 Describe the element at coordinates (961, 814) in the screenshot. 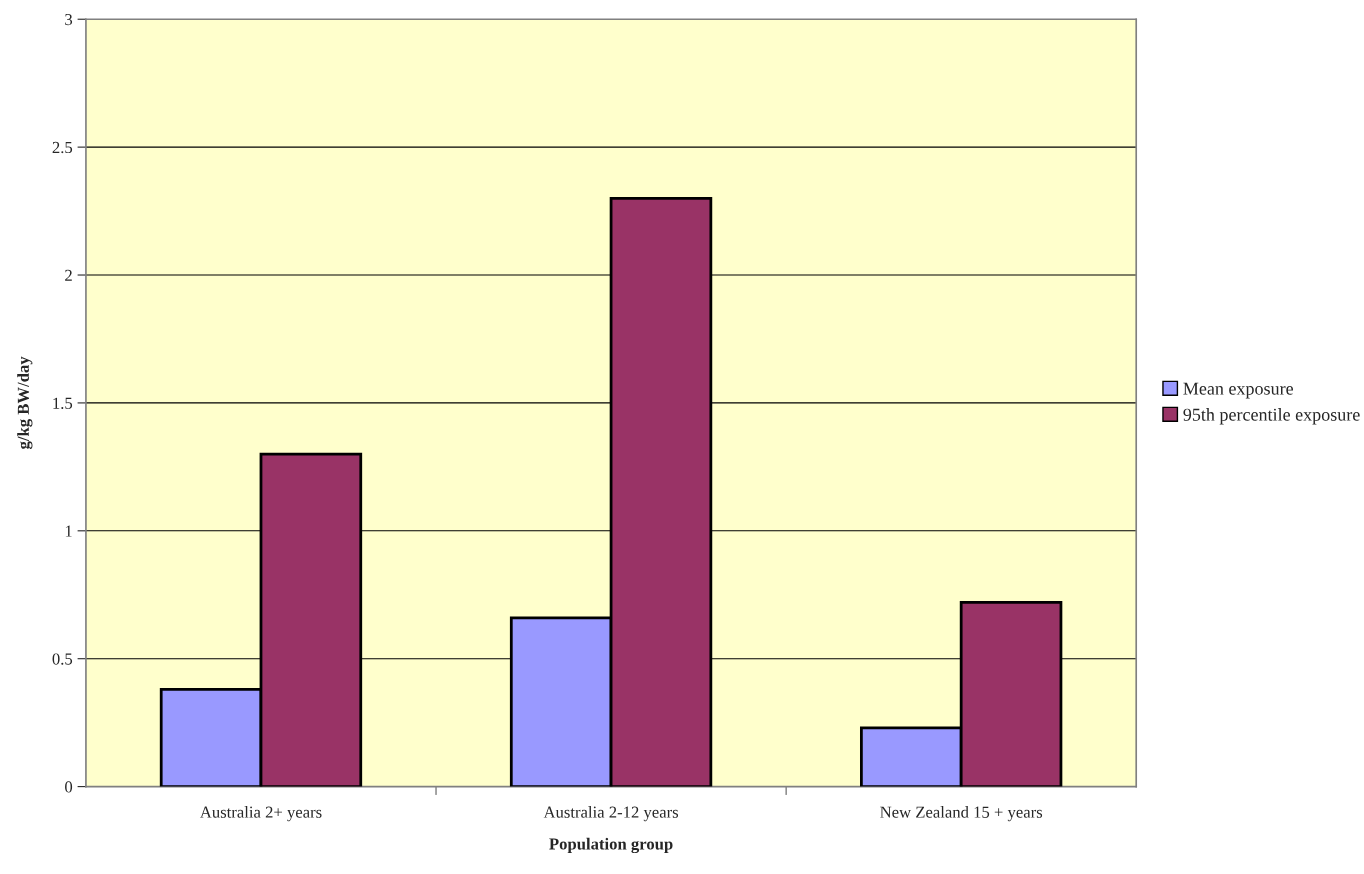

I see `x-tick-label: New Zealand 15 + years` at that location.